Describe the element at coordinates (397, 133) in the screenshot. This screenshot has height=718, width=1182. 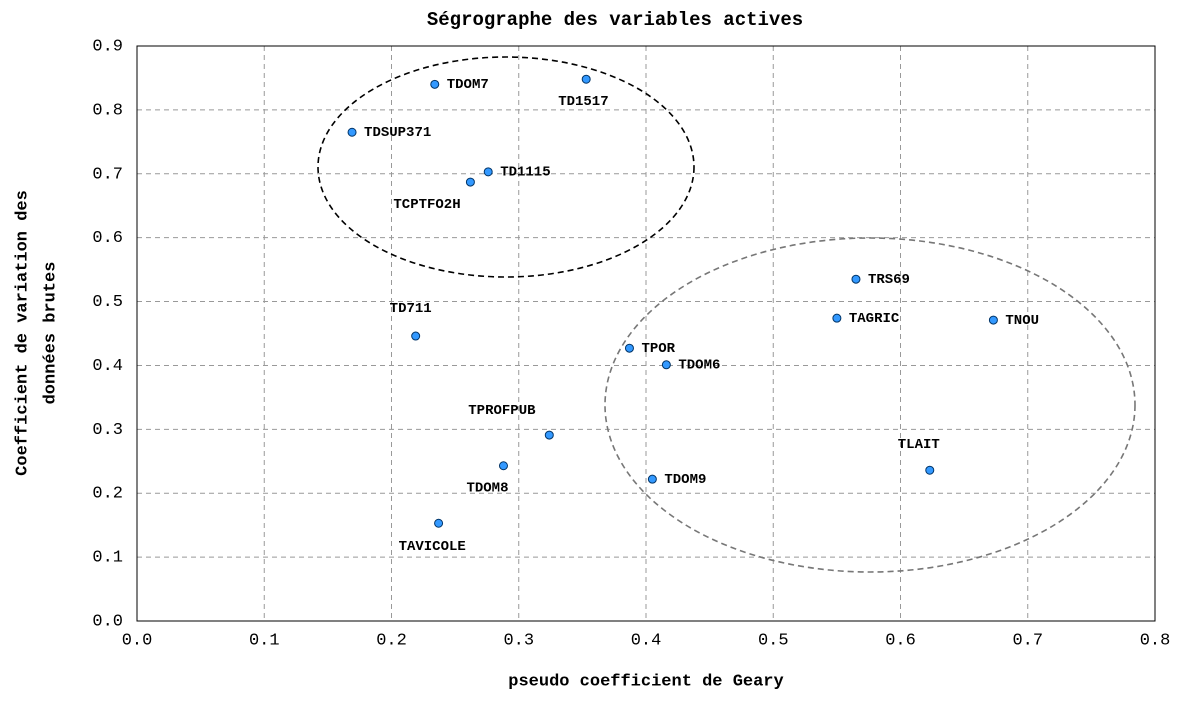
I see `point-label: TDSUP371` at that location.